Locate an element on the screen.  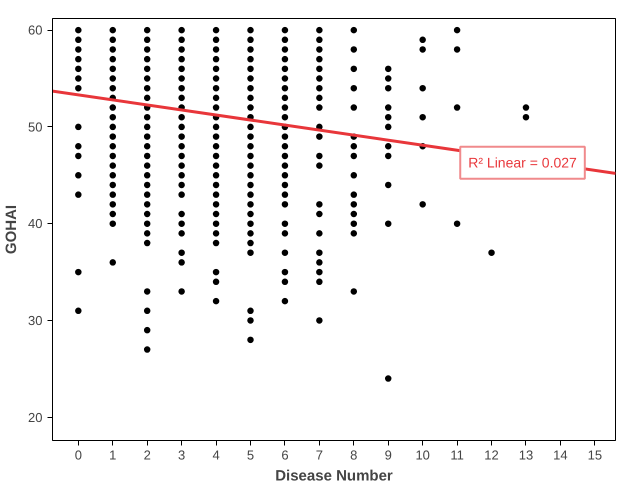
x-tick-label: 5 is located at coordinates (250, 455).